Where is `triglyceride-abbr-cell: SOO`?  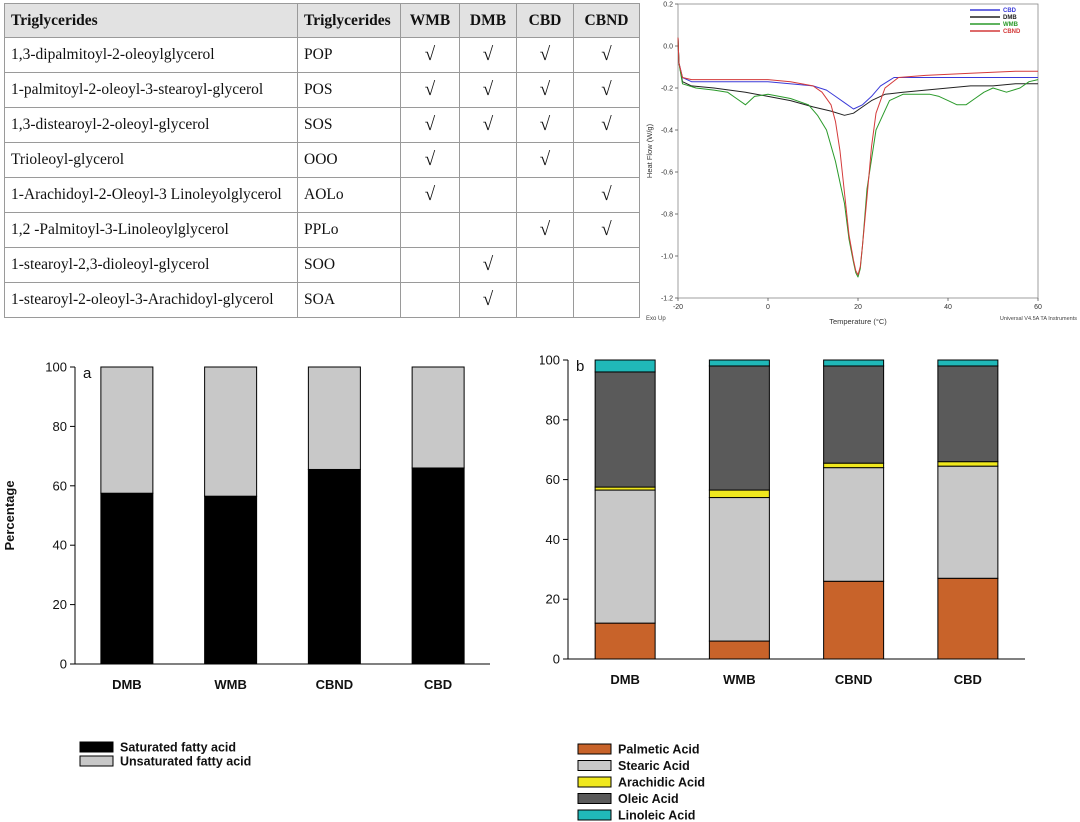
triglyceride-abbr-cell: SOO is located at coordinates (349, 265).